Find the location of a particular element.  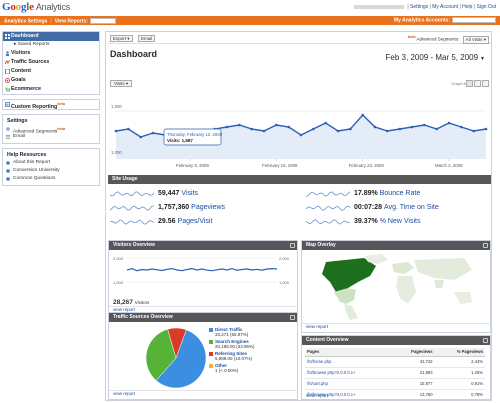

help-item-label: Common Questions is located at coordinates (34, 178).